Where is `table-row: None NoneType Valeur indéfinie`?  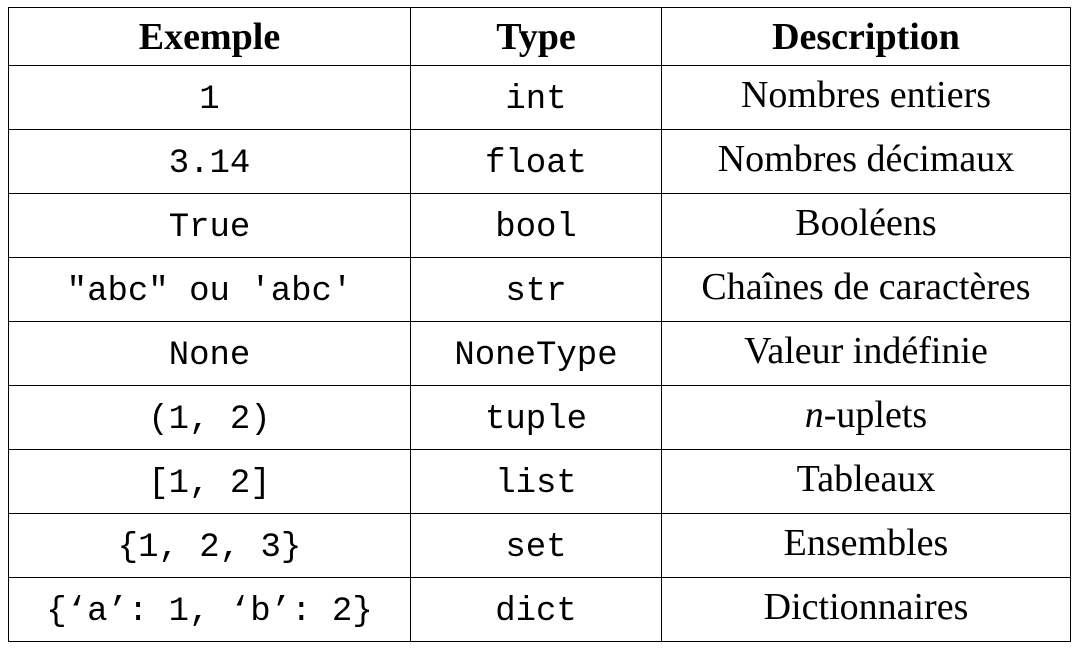
table-row: None NoneType Valeur indéfinie is located at coordinates (539, 353).